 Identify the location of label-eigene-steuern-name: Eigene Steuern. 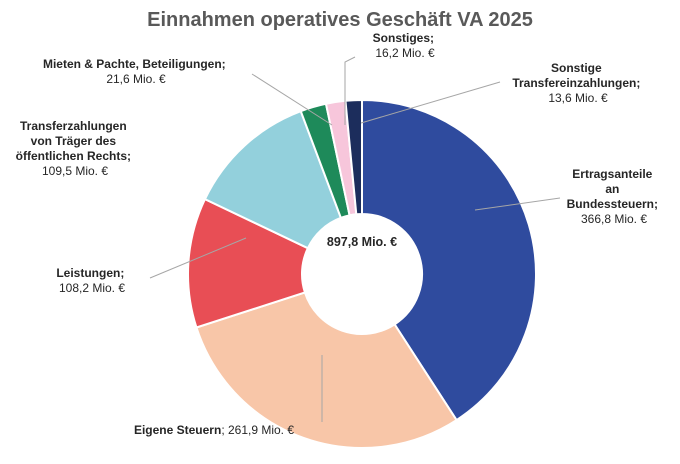
(177, 430).